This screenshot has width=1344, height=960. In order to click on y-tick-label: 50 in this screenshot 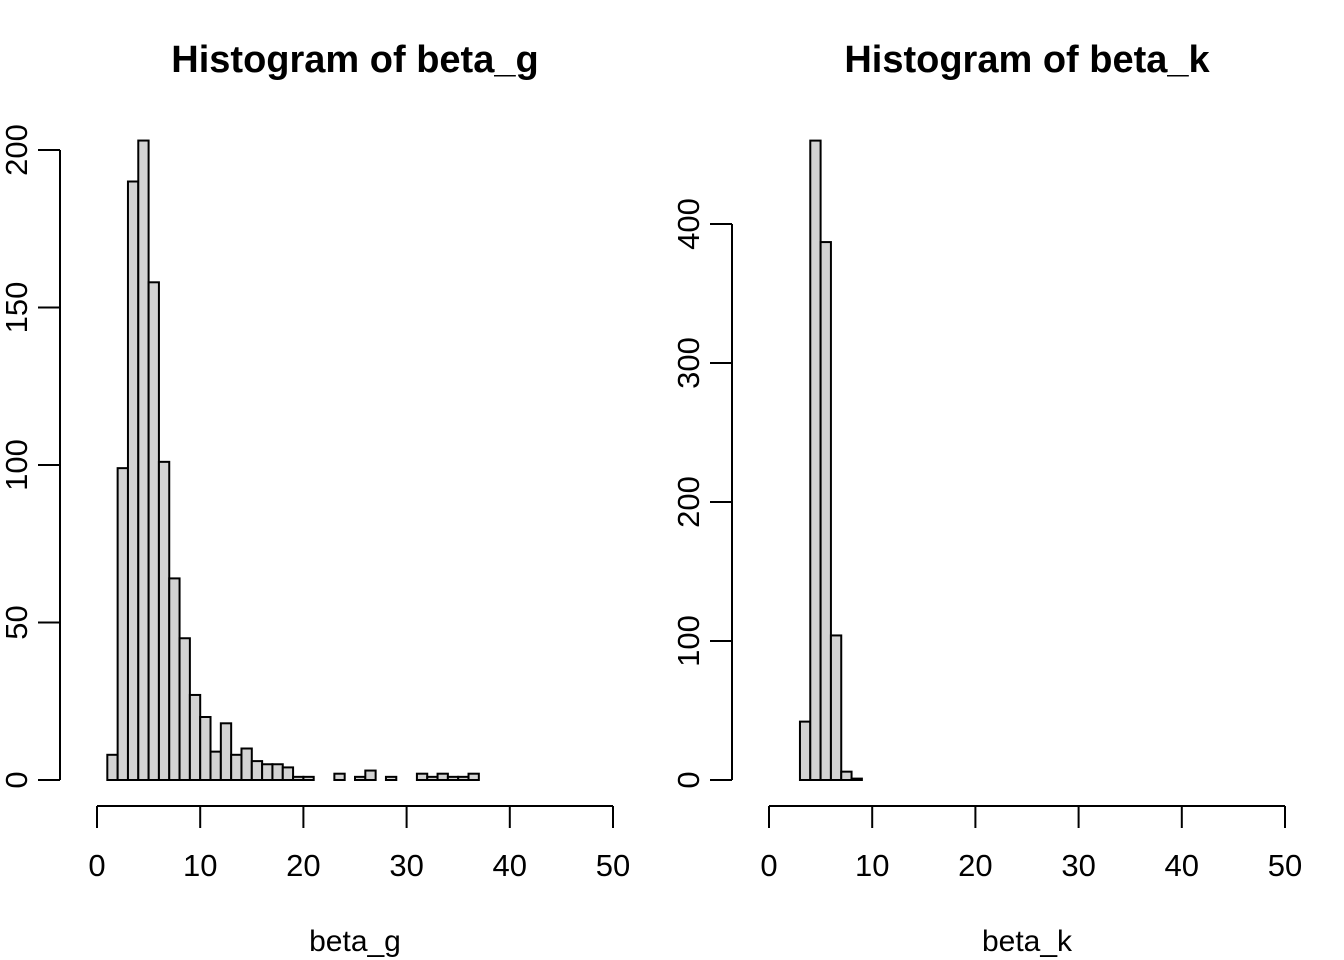, I will do `click(17, 622)`.